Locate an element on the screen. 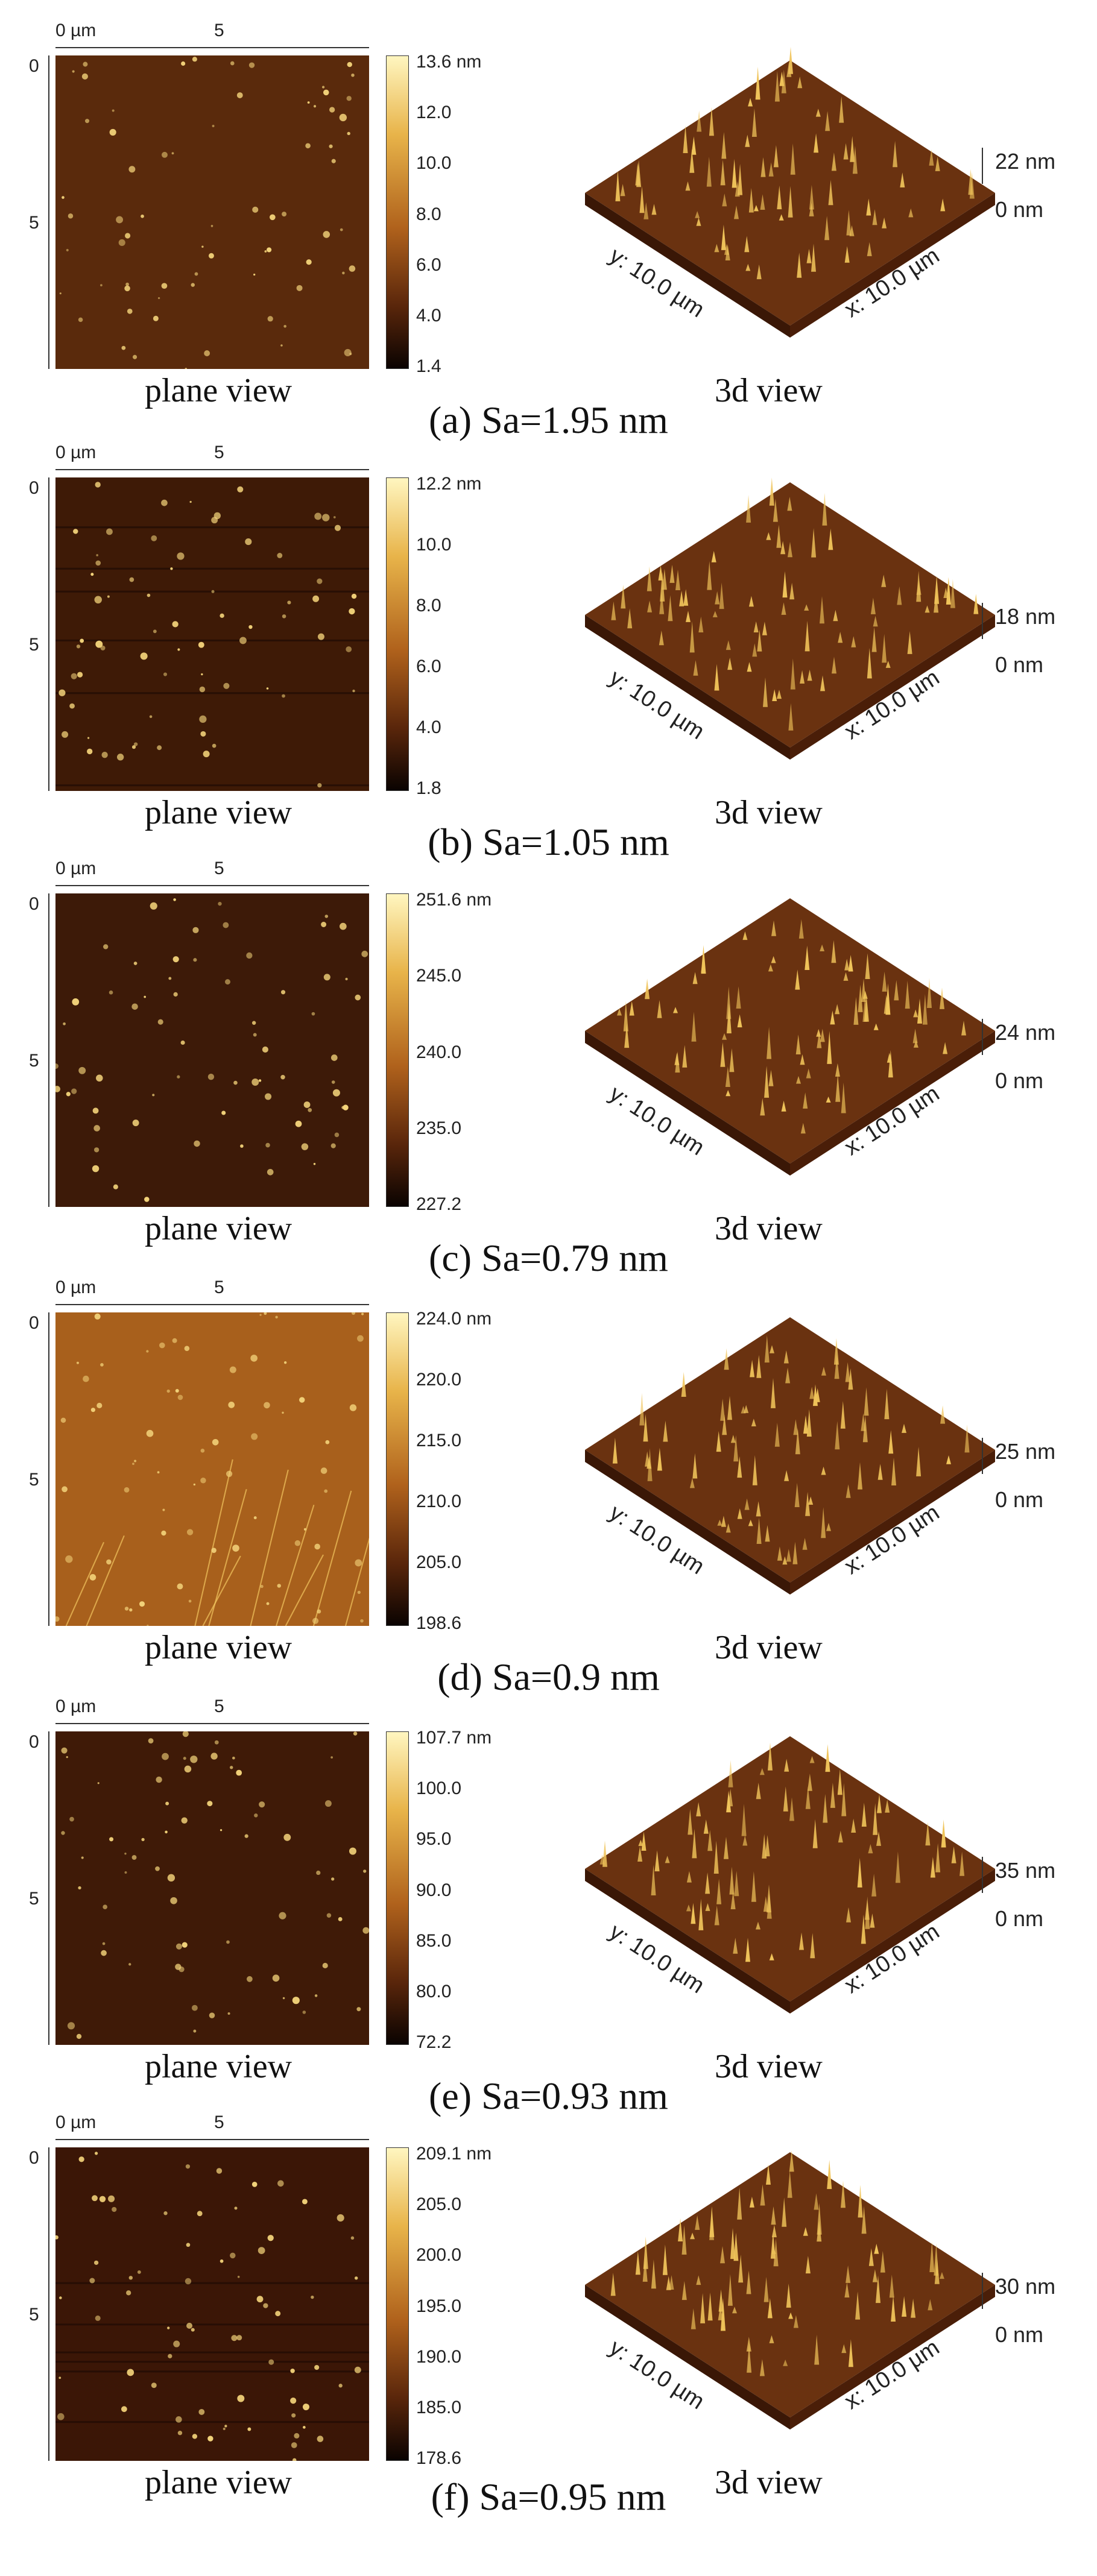 The width and height of the screenshot is (1097, 2576). colorbar-tick-label: 195.0 is located at coordinates (439, 2306).